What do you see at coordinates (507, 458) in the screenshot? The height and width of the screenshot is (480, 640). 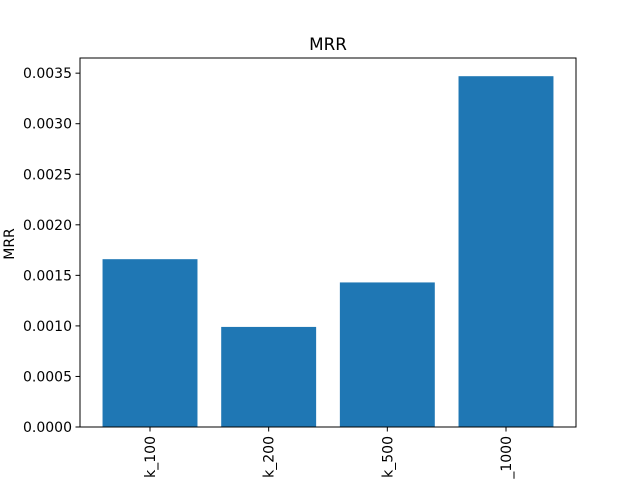 I see `x-tick-label: _1000` at bounding box center [507, 458].